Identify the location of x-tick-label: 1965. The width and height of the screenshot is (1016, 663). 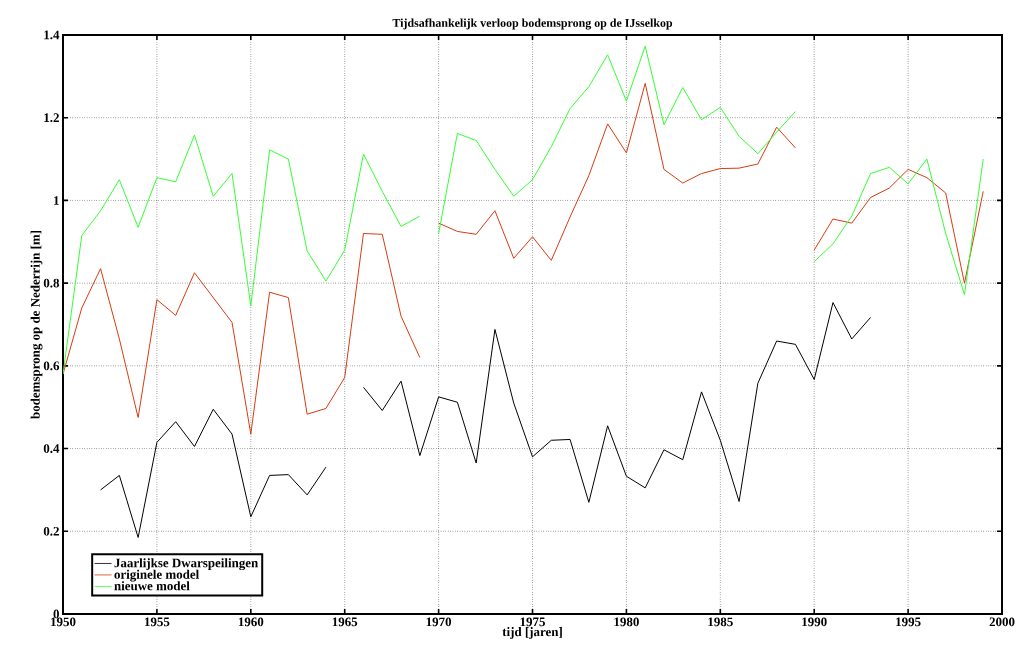
(345, 622).